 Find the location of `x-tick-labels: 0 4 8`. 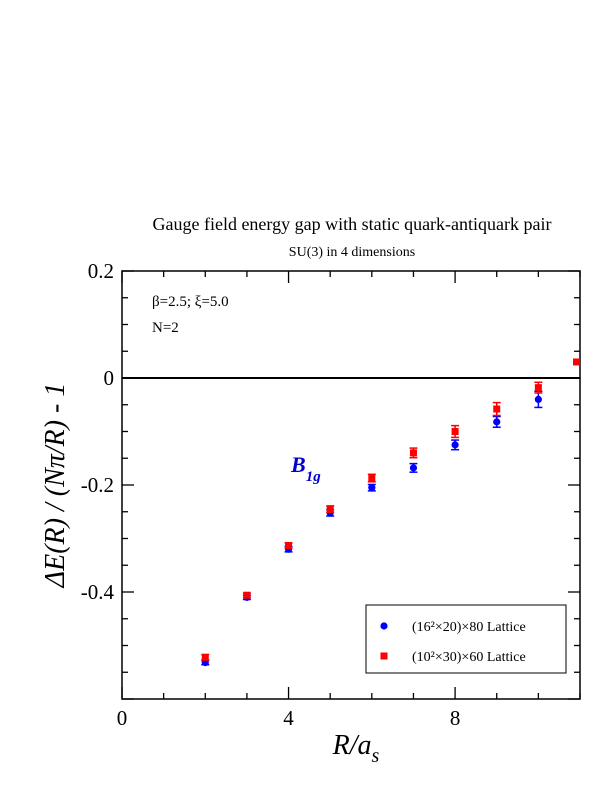

x-tick-labels: 0 4 8 is located at coordinates (289, 718).